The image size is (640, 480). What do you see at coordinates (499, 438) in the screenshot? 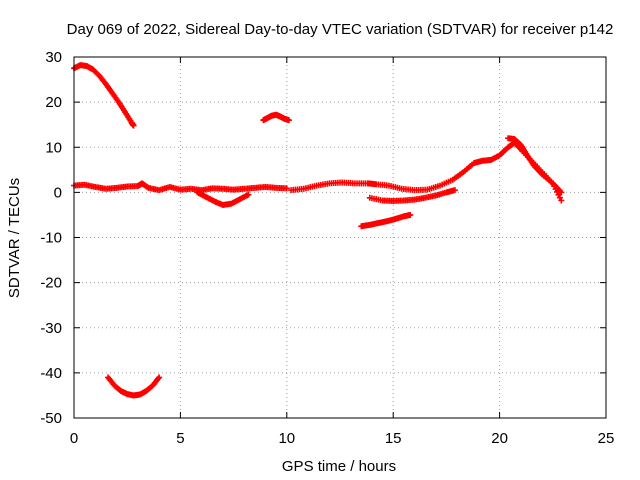
I see `x-tick-label: 20` at bounding box center [499, 438].